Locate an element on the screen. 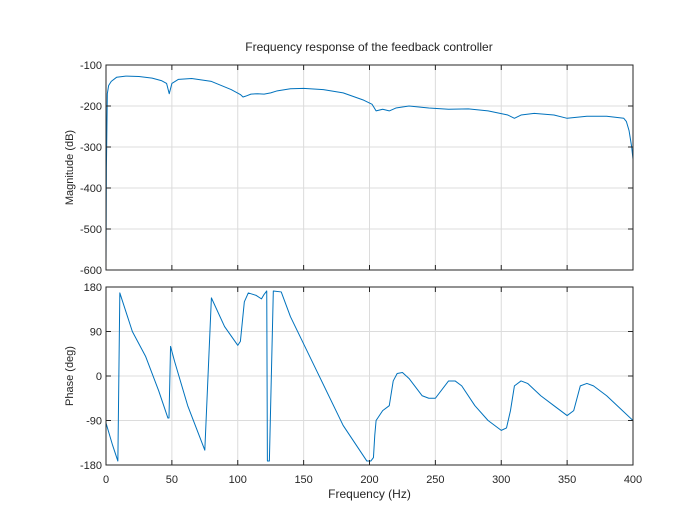 This screenshot has height=530, width=700. magnitude-ylabel: Magnitude (dB) is located at coordinates (70, 167).